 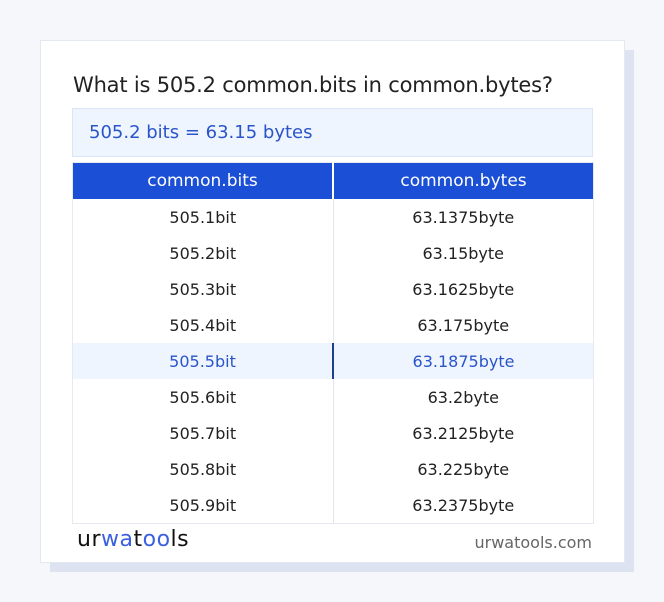 What do you see at coordinates (332, 132) in the screenshot?
I see `result-box: 505.2 bits = 63.15 bytes` at bounding box center [332, 132].